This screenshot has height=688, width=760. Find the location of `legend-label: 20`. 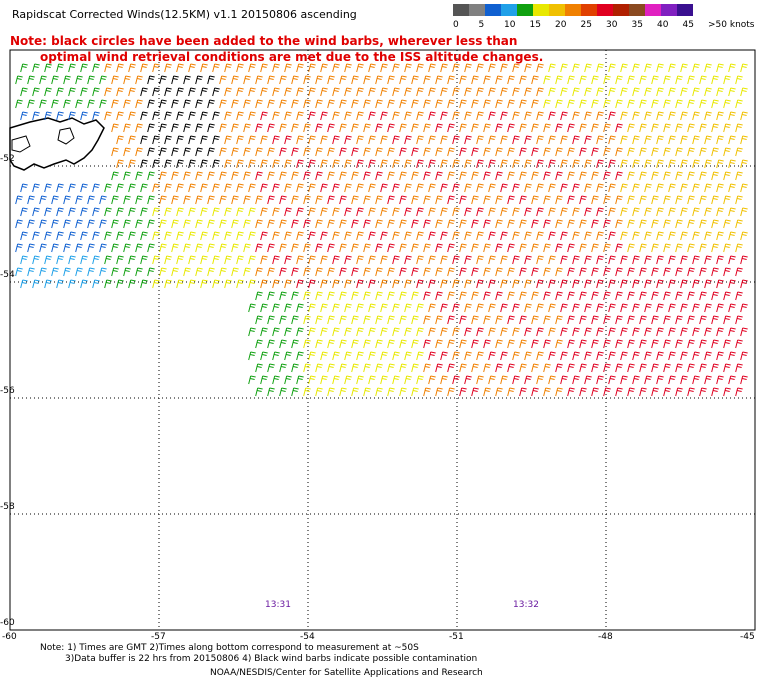

legend-label: 20 is located at coordinates (561, 25).